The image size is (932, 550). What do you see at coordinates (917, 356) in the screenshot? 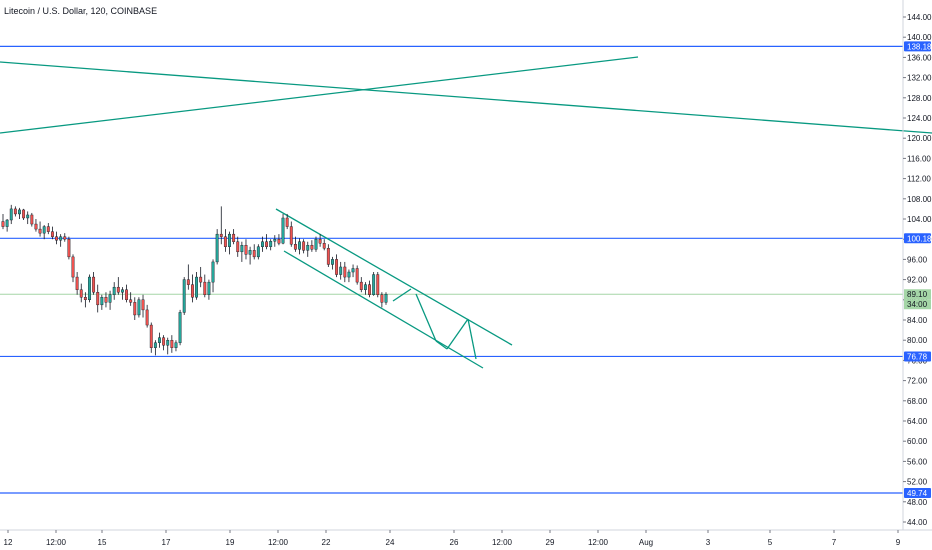
I see `level-price-label: 76.78` at bounding box center [917, 356].